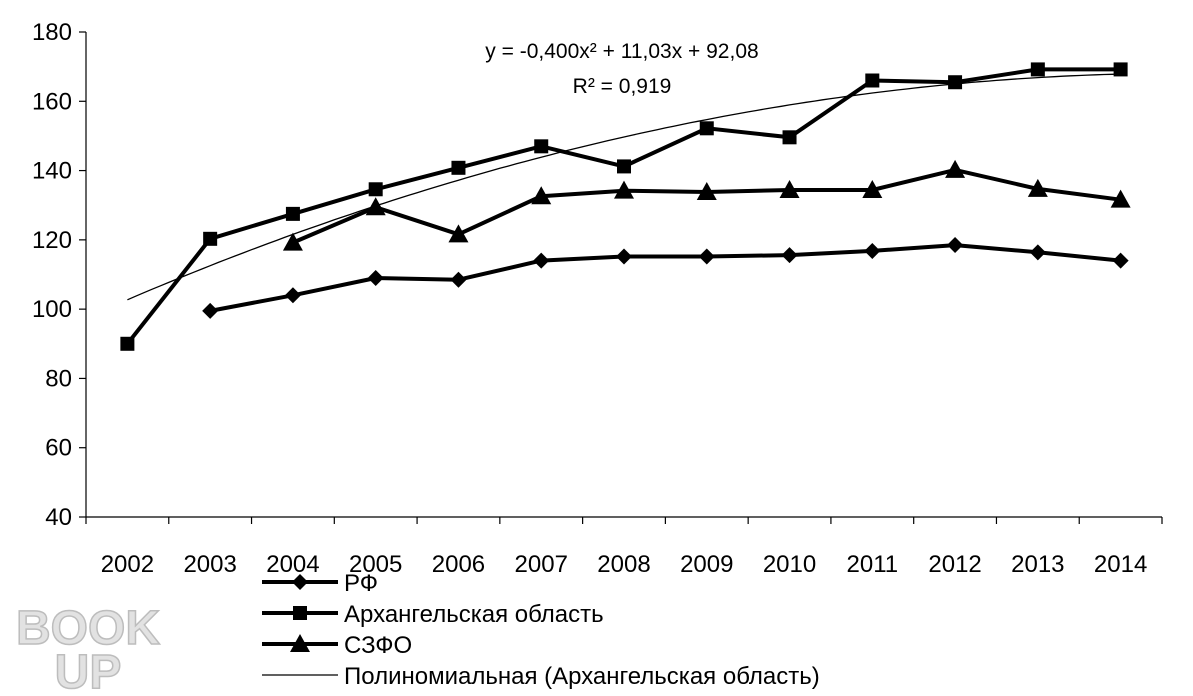 The image size is (1193, 696). What do you see at coordinates (474, 614) in the screenshot?
I see `legend-label: Архангельская область` at bounding box center [474, 614].